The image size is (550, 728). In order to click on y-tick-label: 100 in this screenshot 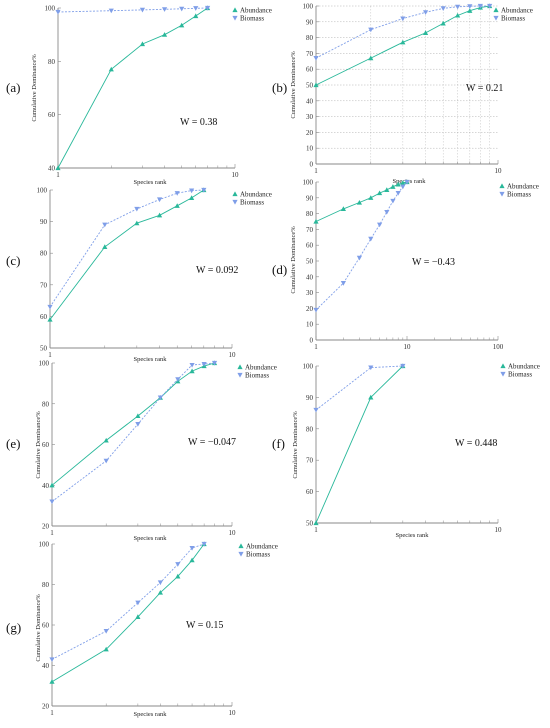, I will do `click(50, 9)`.